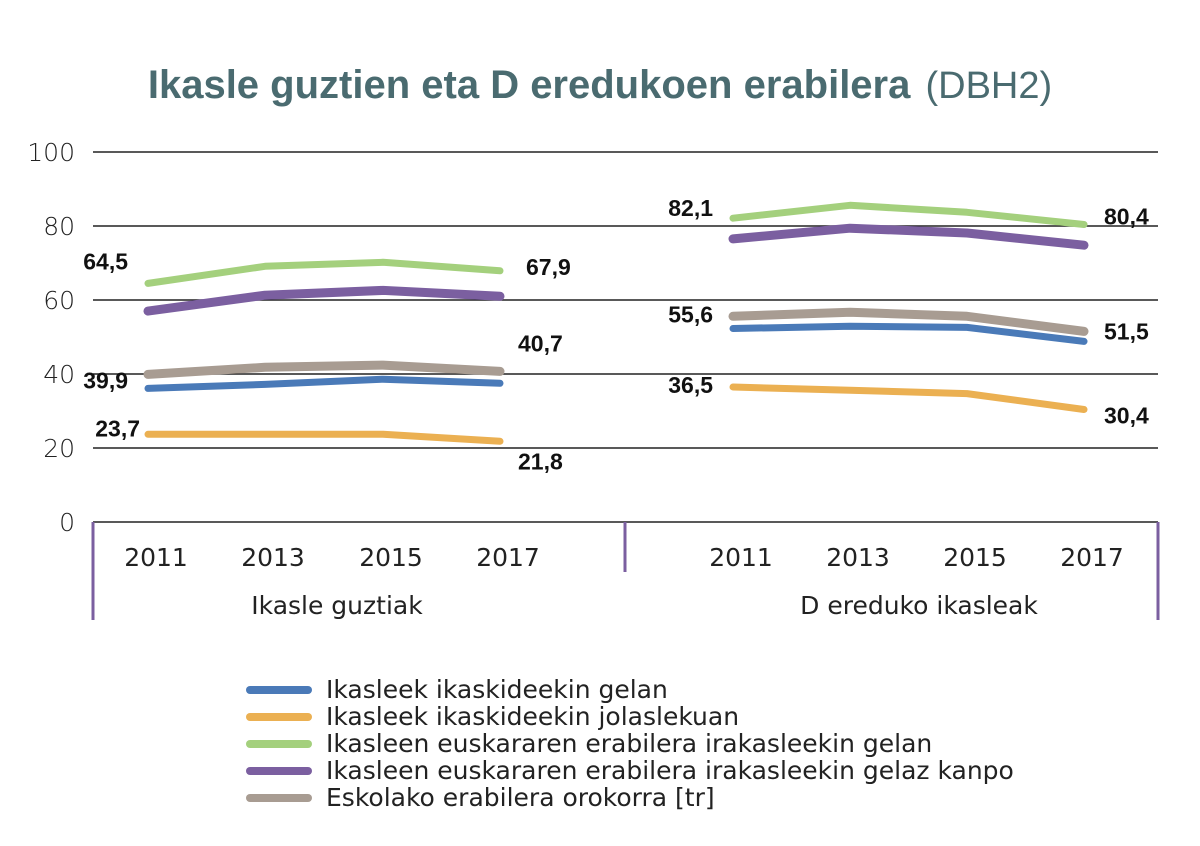 This screenshot has height=846, width=1200. What do you see at coordinates (1126, 416) in the screenshot?
I see `data-label: 30,4` at bounding box center [1126, 416].